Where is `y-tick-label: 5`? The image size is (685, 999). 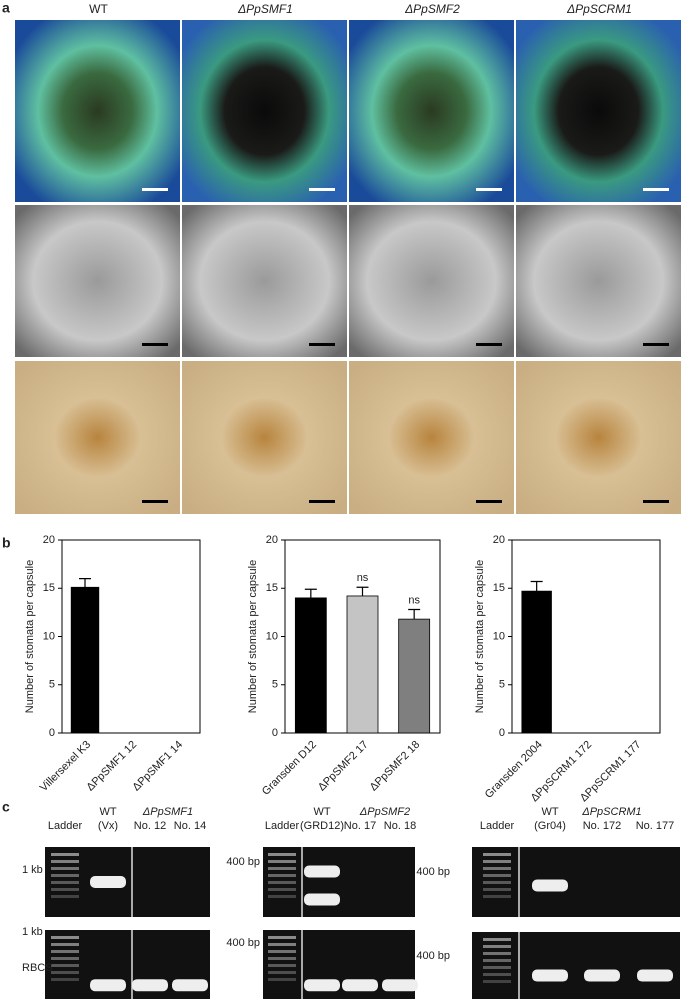
y-tick-label: 5 is located at coordinates (52, 685).